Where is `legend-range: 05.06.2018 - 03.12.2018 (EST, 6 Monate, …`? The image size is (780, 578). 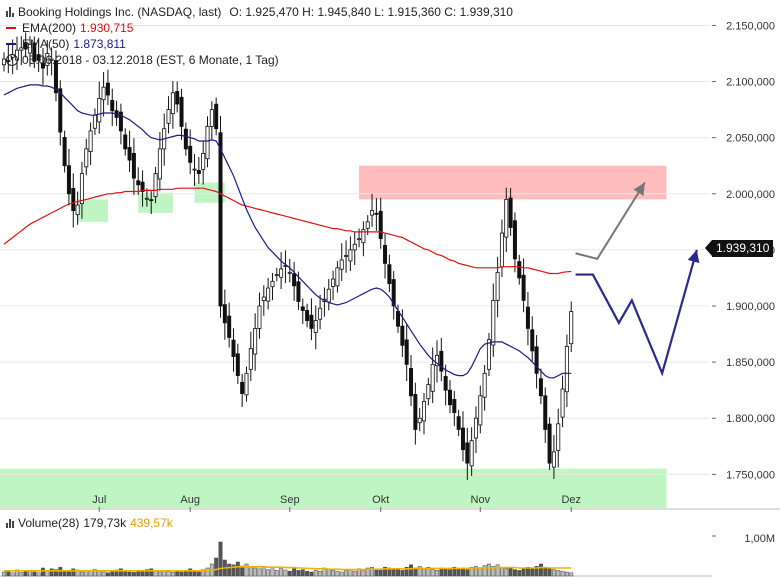
legend-range: 05.06.2018 - 03.12.2018 (EST, 6 Monate, … is located at coordinates (150, 60).